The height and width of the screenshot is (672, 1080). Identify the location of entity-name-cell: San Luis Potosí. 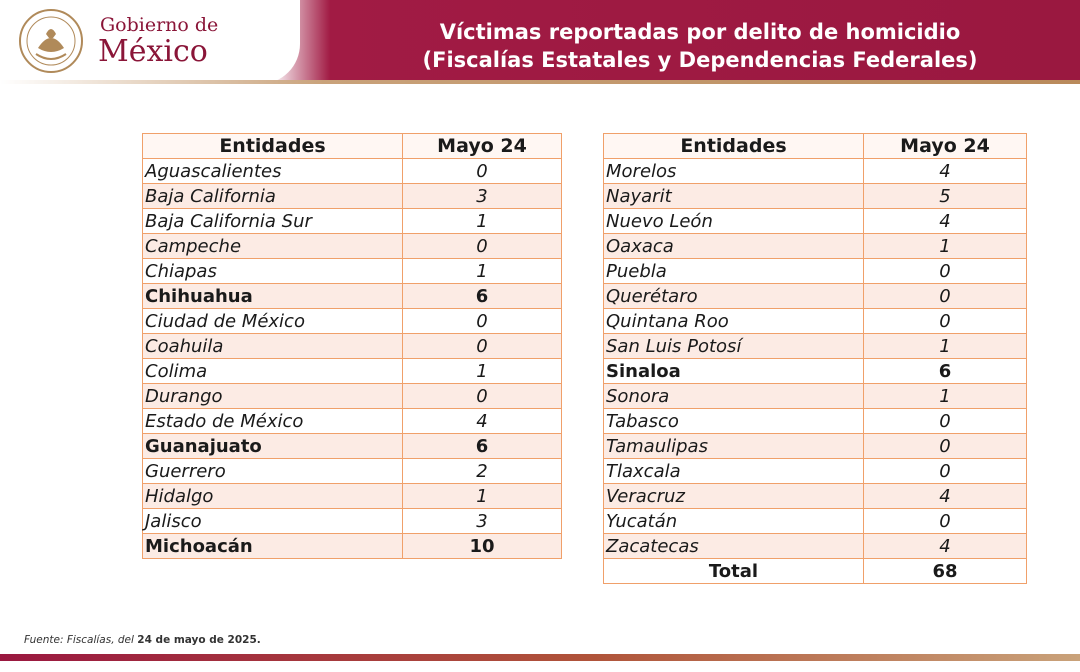
(733, 346).